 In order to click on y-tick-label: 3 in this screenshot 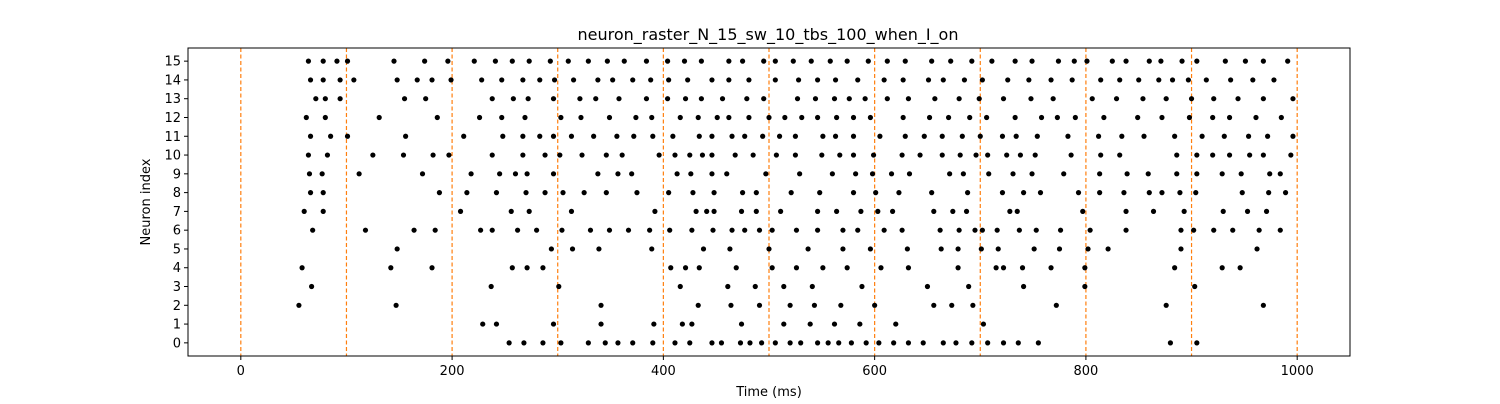, I will do `click(177, 287)`.